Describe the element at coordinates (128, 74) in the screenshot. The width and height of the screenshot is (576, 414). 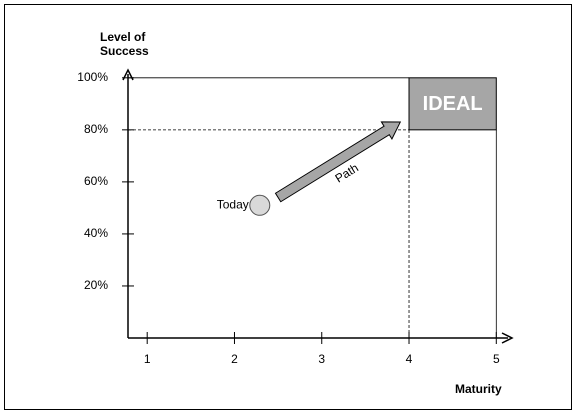
I see `y-axis-arrow` at that location.